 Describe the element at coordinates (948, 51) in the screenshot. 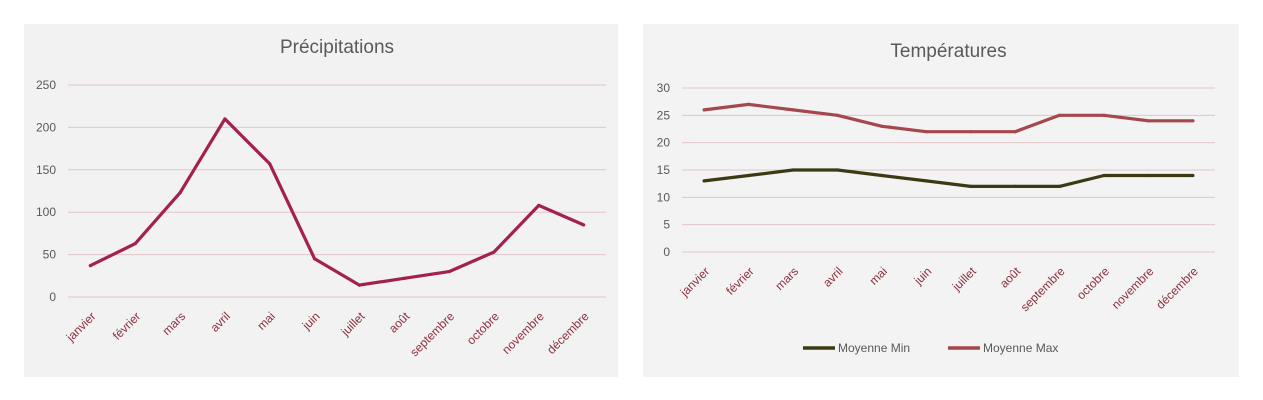

I see `chart-title: Températures` at that location.